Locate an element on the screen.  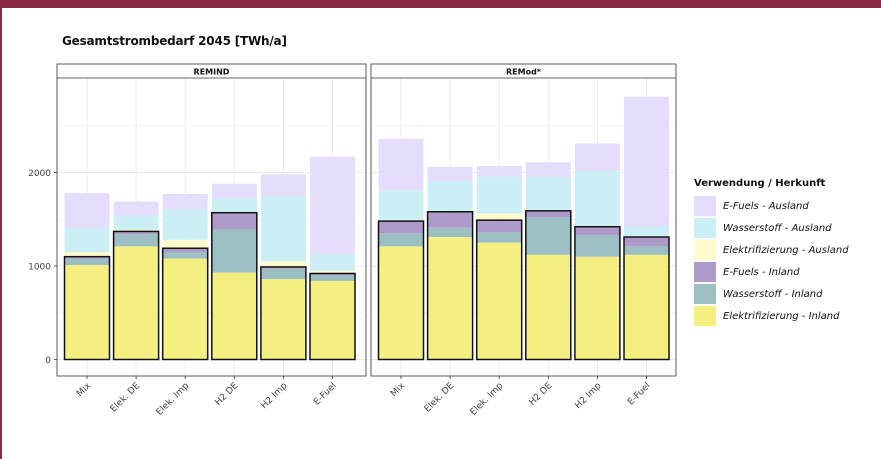
legend-item: E-Fuels - Ausland is located at coordinates (771, 206).